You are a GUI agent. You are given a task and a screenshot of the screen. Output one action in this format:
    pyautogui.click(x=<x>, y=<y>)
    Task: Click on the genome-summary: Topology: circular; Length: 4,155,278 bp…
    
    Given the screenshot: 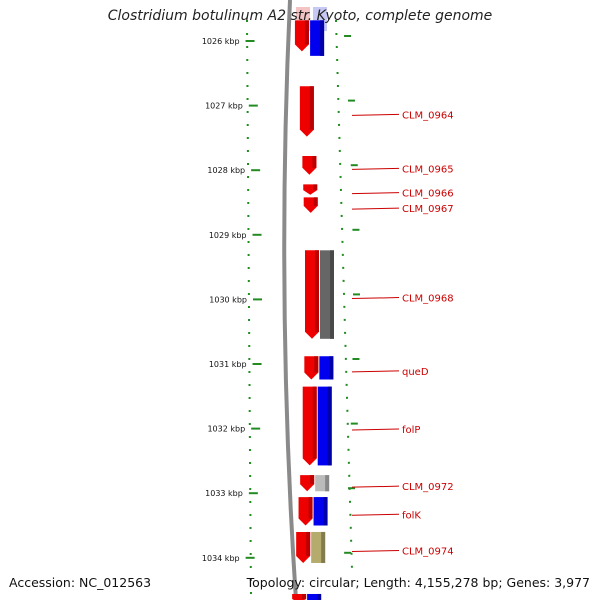 What is the action you would take?
    pyautogui.click(x=418, y=582)
    